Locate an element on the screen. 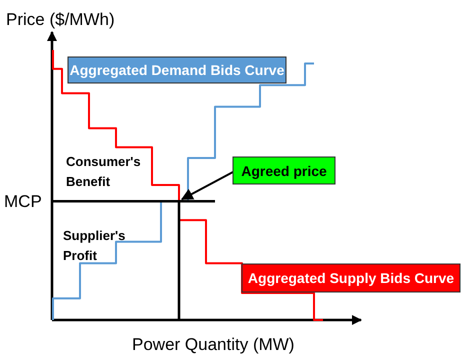 Image resolution: width=474 pixels, height=361 pixels. annotation: Consumer's Benefit is located at coordinates (103, 171).